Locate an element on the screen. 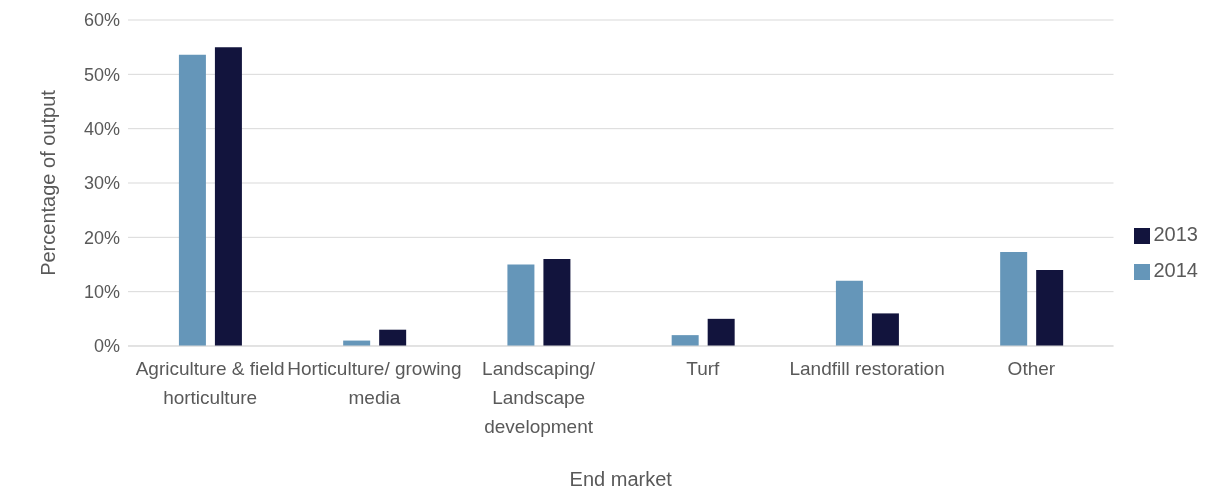  x-tick-label: Turf is located at coordinates (703, 369).